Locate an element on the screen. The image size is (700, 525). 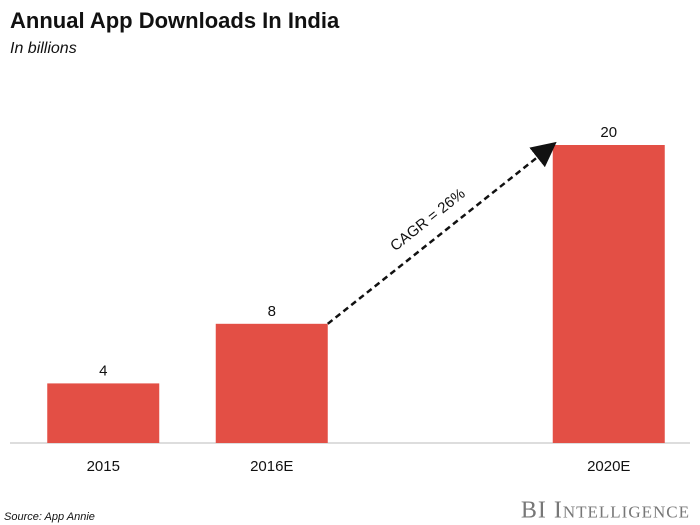
x-tick-label: 2015 is located at coordinates (103, 466).